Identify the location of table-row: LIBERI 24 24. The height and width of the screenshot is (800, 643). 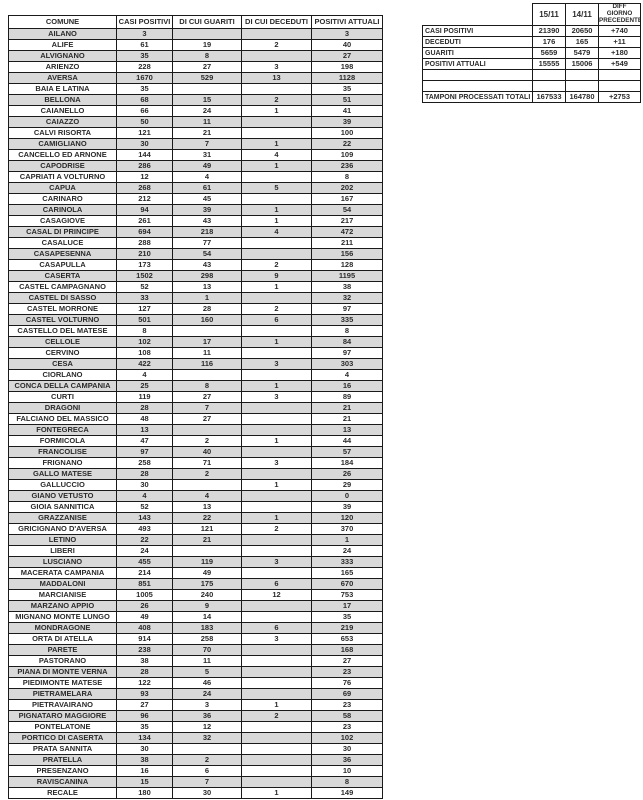
(195, 551).